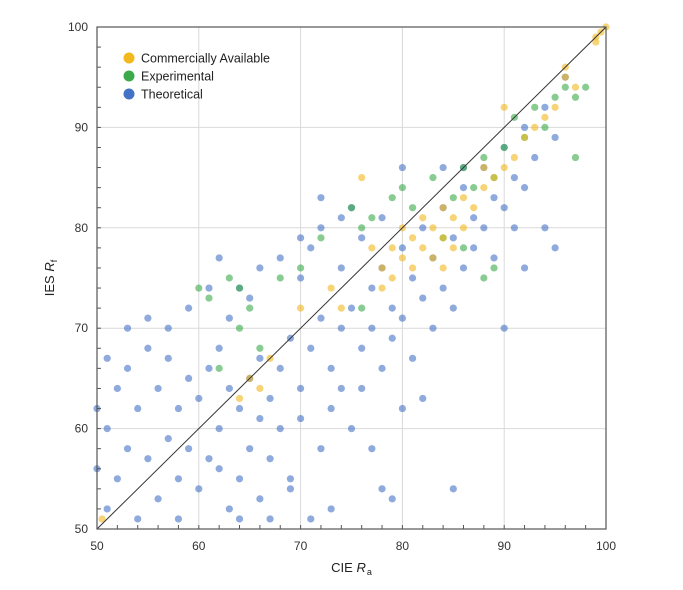 The height and width of the screenshot is (590, 683). Describe the element at coordinates (606, 546) in the screenshot. I see `x-tick-label: 100` at that location.